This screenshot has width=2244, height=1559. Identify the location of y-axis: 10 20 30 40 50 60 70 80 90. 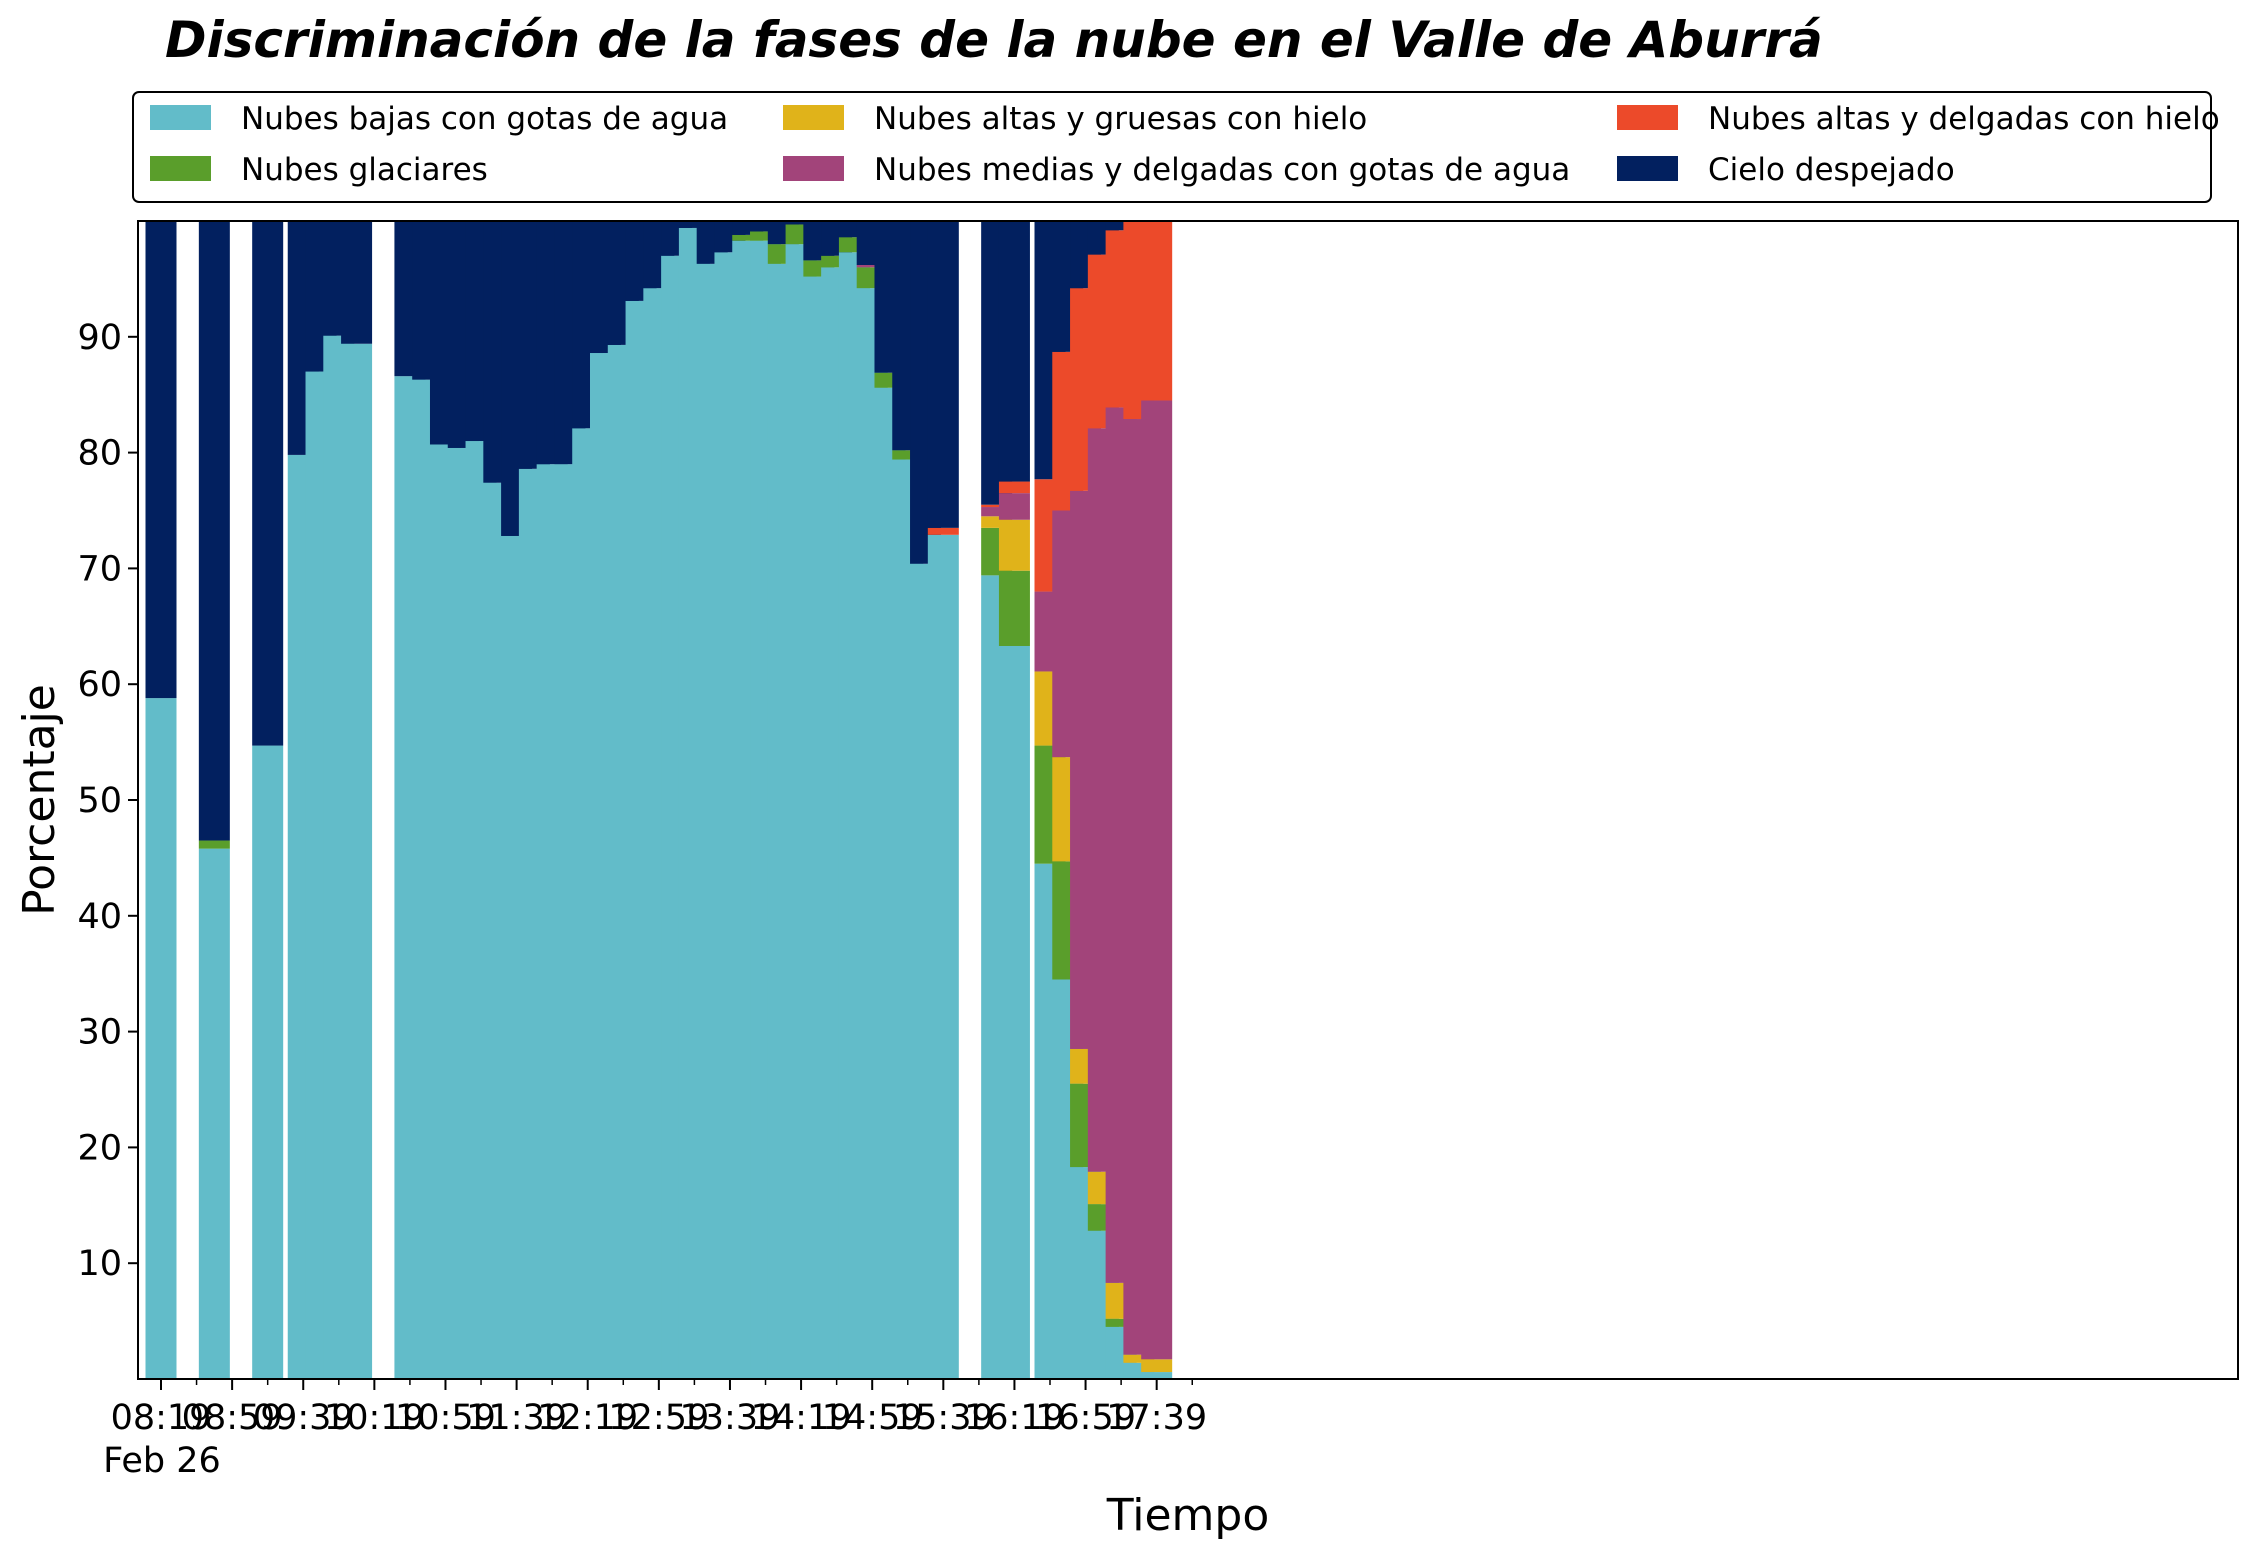
(107, 801).